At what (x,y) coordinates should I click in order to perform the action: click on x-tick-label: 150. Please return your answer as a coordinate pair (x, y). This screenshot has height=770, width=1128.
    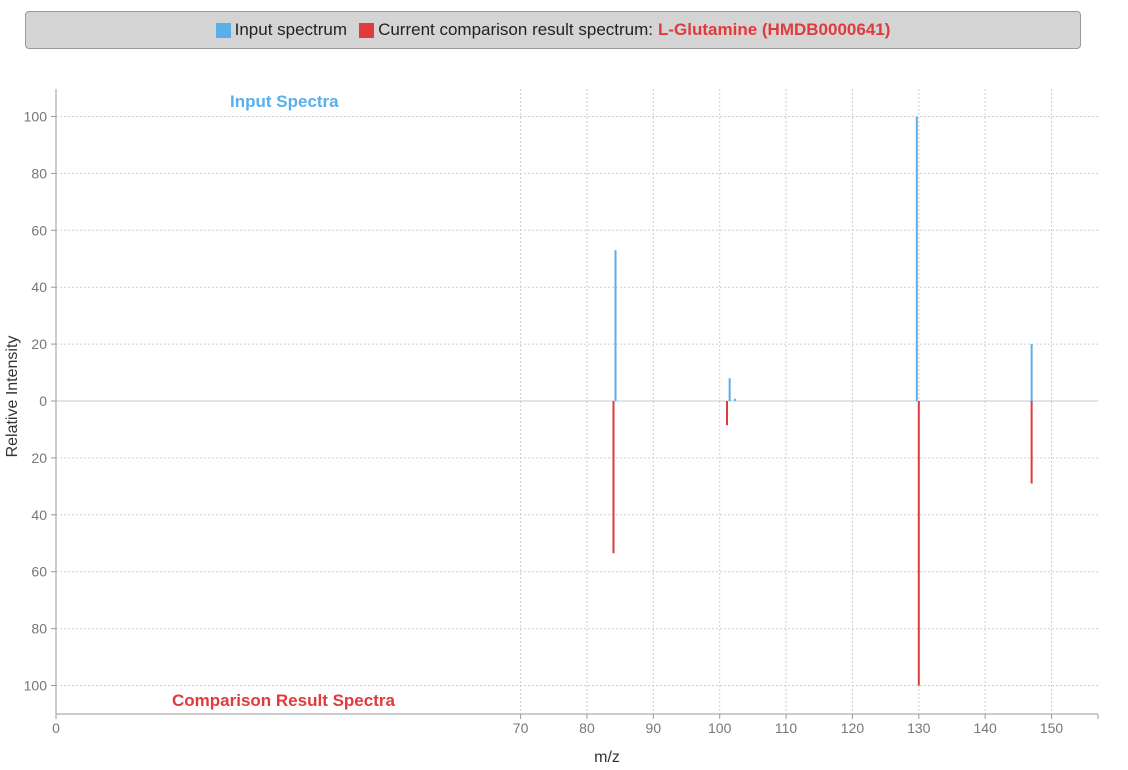
    Looking at the image, I should click on (1052, 728).